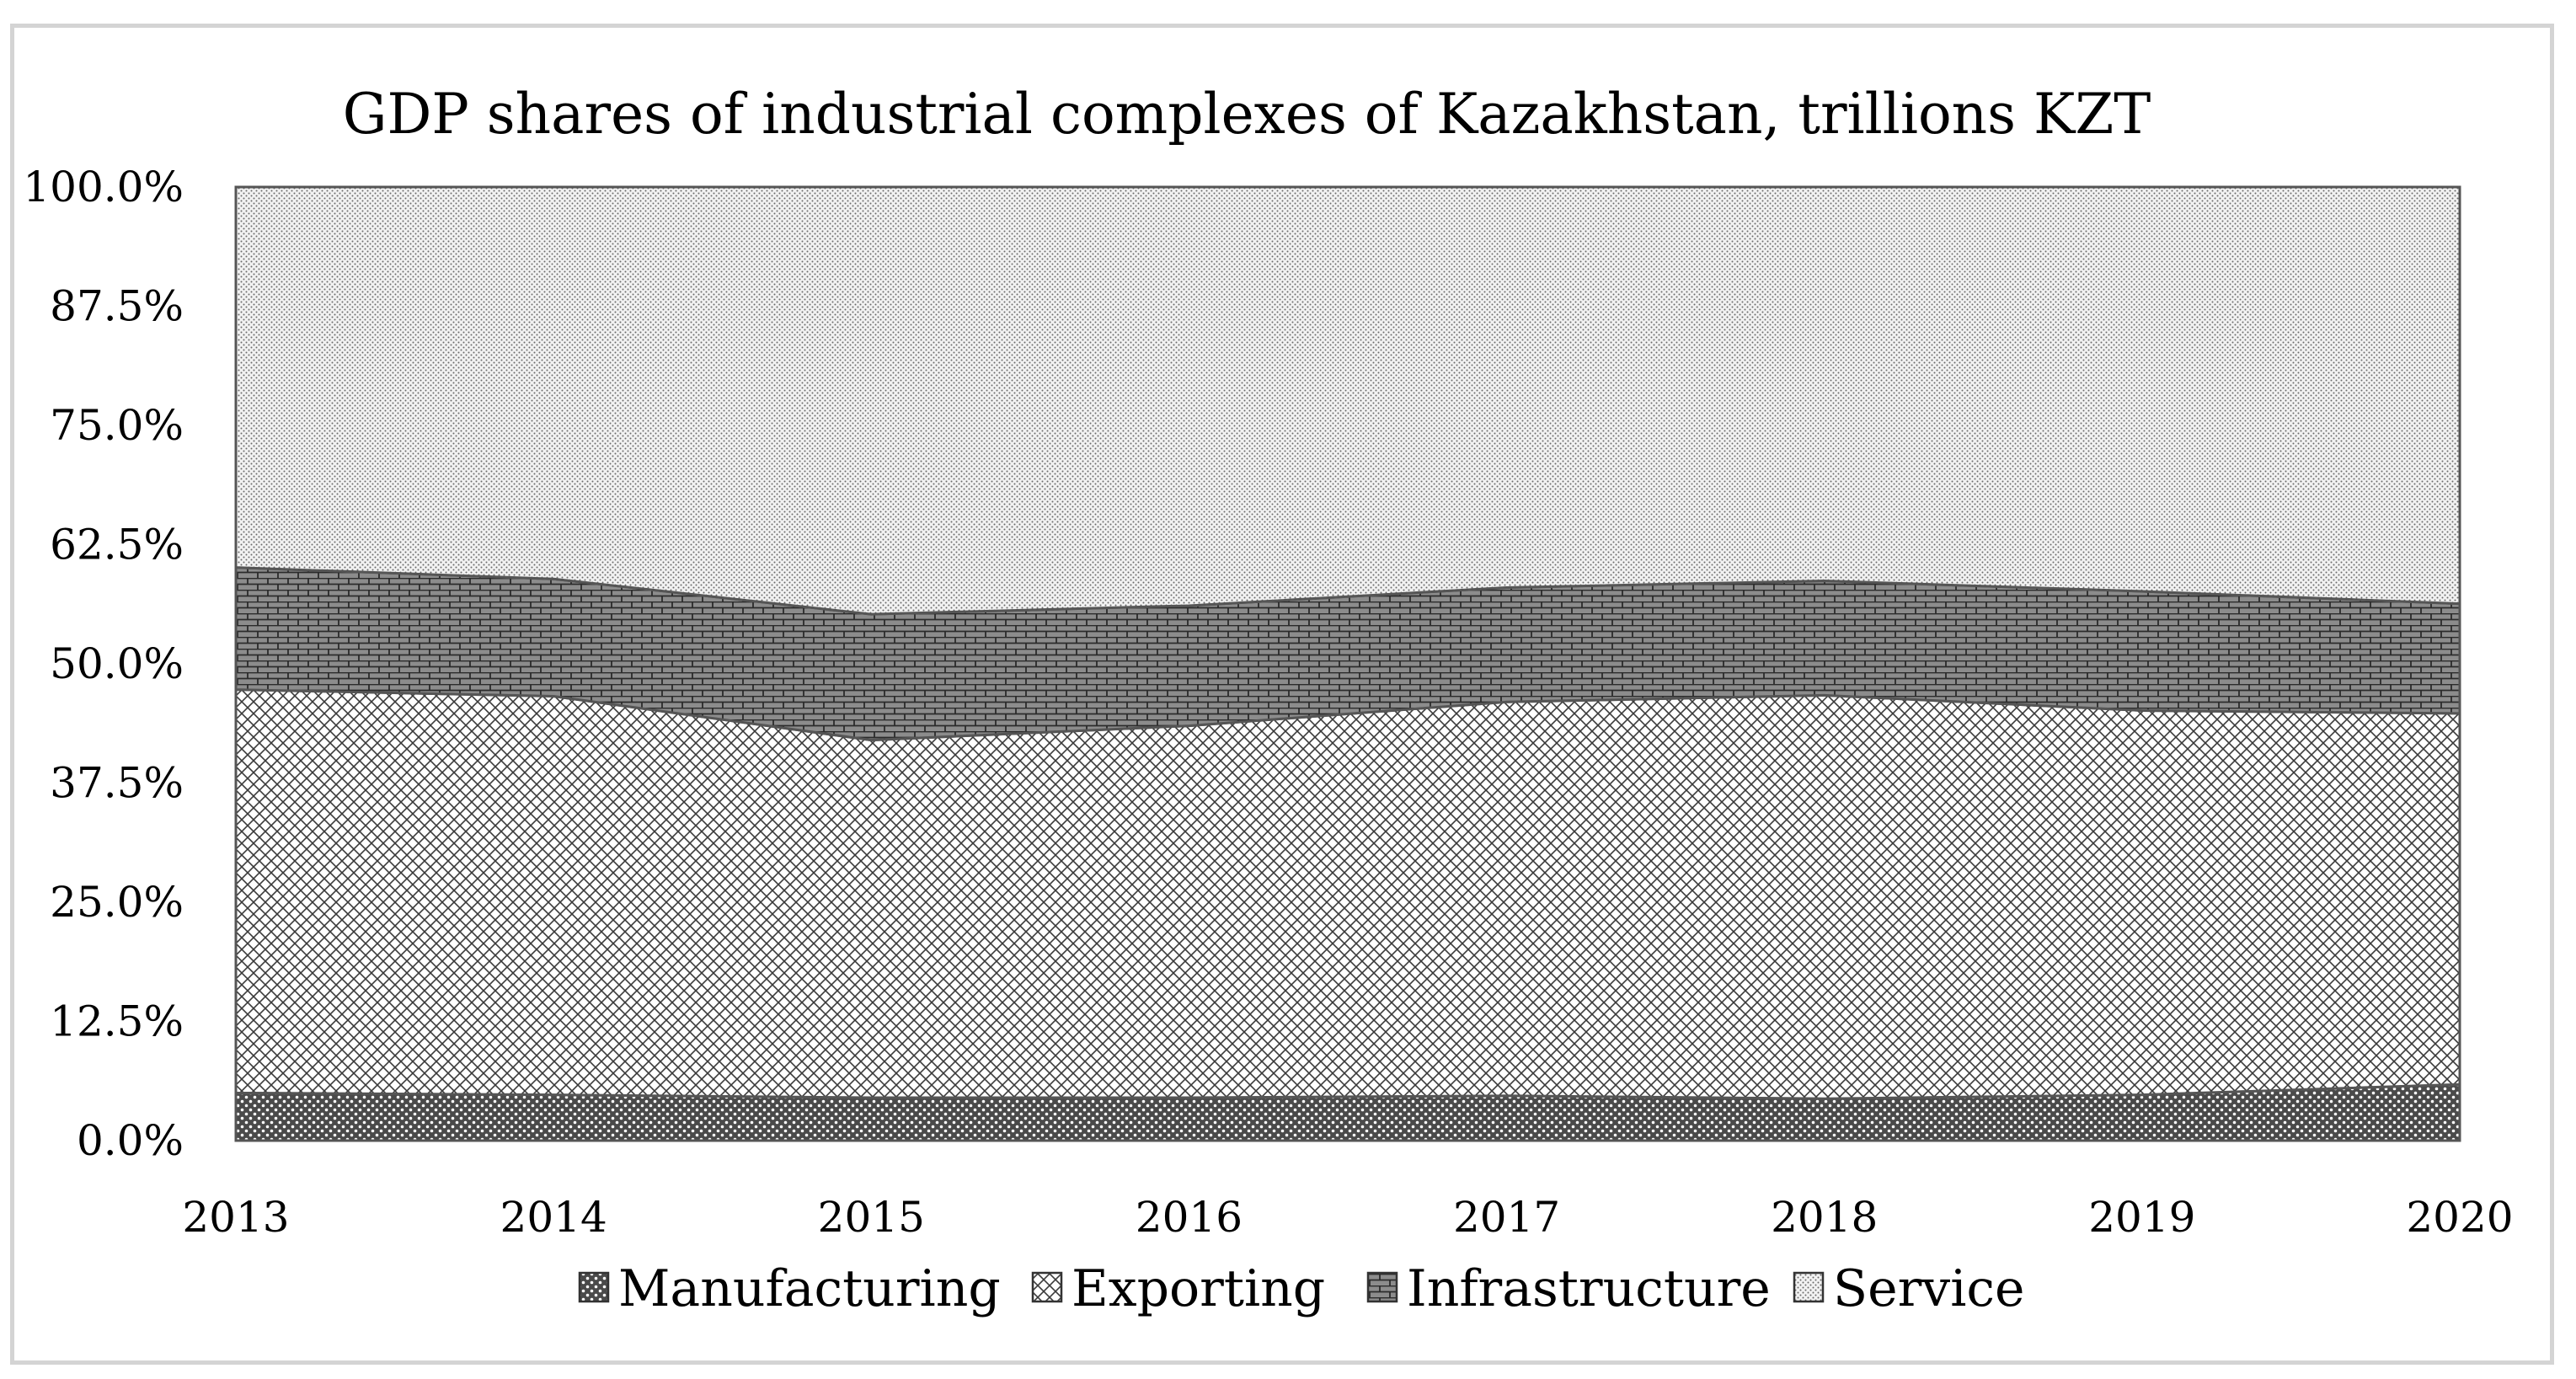 Image resolution: width=2576 pixels, height=1379 pixels. What do you see at coordinates (1824, 1217) in the screenshot?
I see `x-tick-label: 2018` at bounding box center [1824, 1217].